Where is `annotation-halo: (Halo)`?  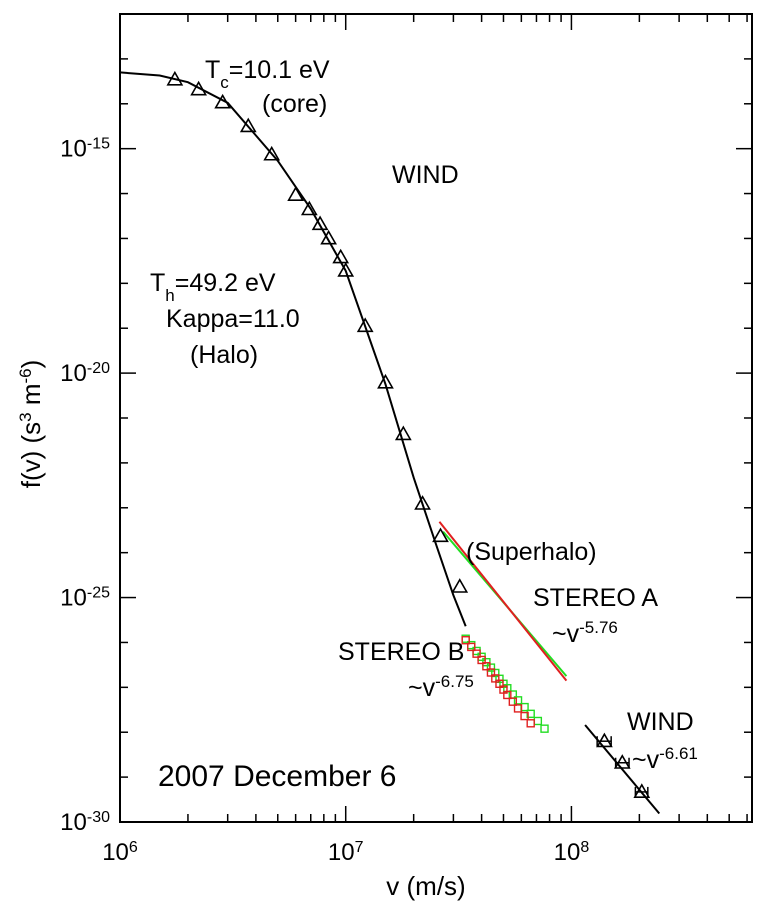
annotation-halo: (Halo) is located at coordinates (224, 355).